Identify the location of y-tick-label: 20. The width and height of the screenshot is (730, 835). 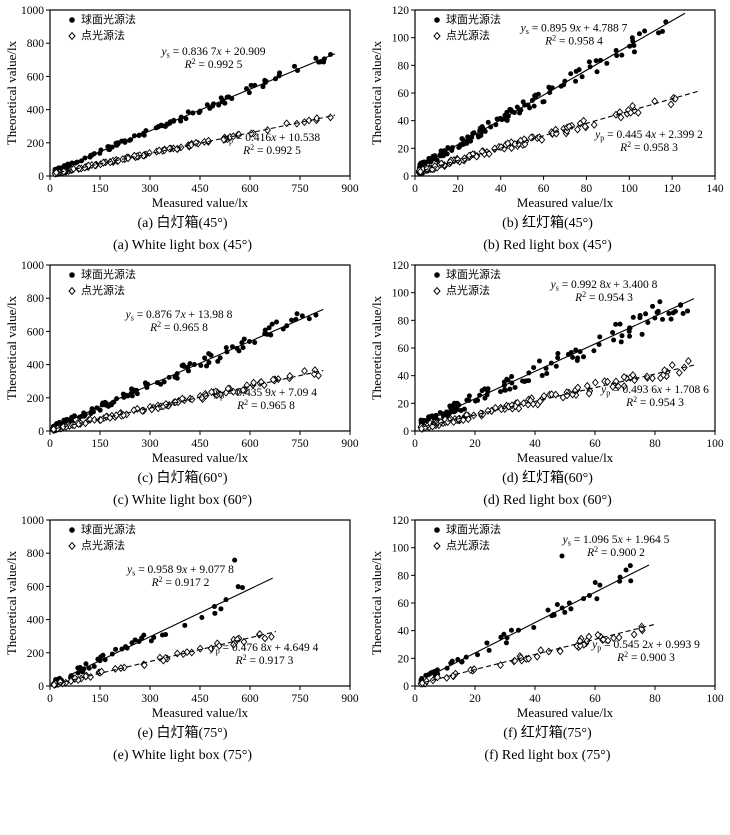
(403, 404).